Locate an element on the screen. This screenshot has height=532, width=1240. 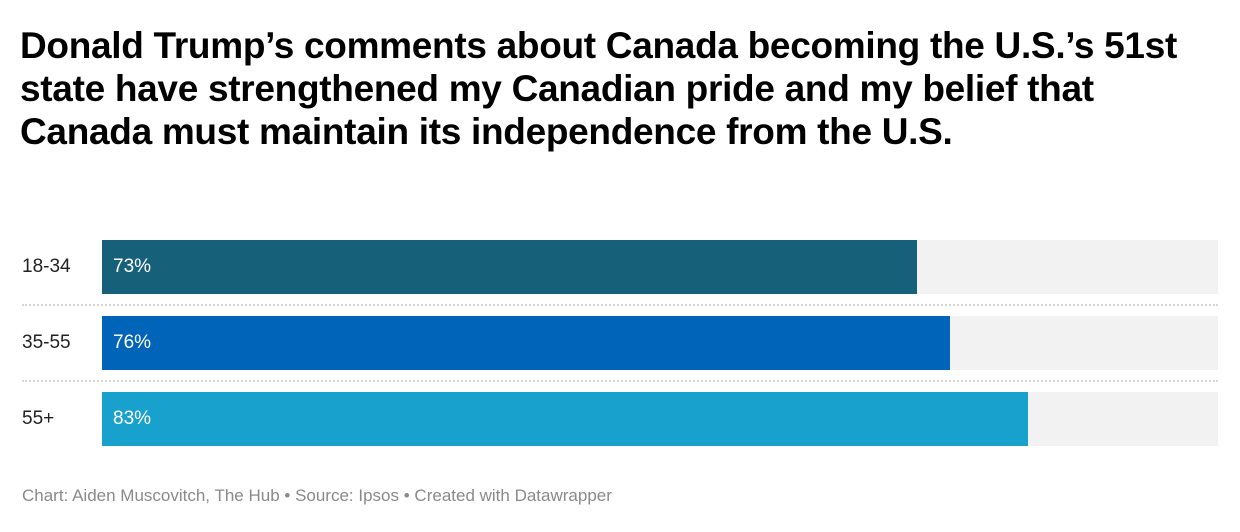
bar: 73% is located at coordinates (509, 267).